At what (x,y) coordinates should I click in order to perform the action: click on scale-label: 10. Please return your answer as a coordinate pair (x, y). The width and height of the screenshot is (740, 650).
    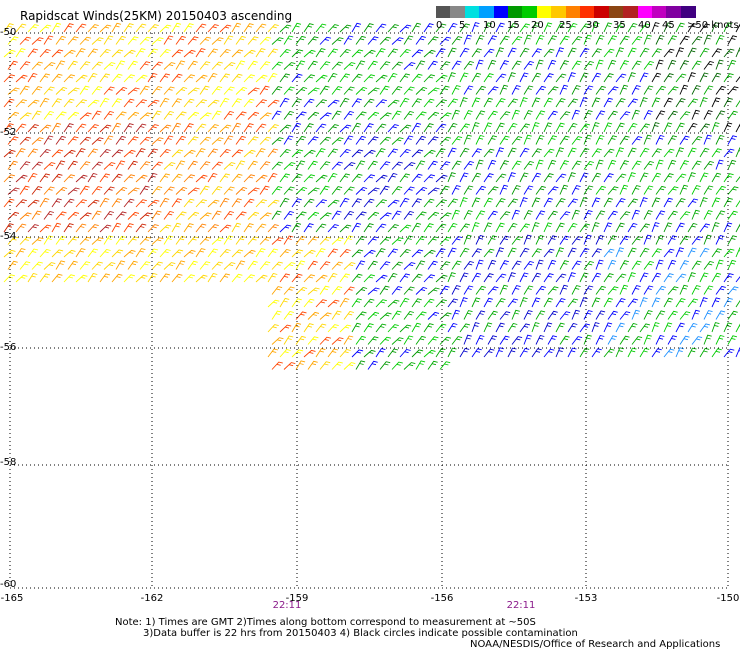
    Looking at the image, I should click on (489, 25).